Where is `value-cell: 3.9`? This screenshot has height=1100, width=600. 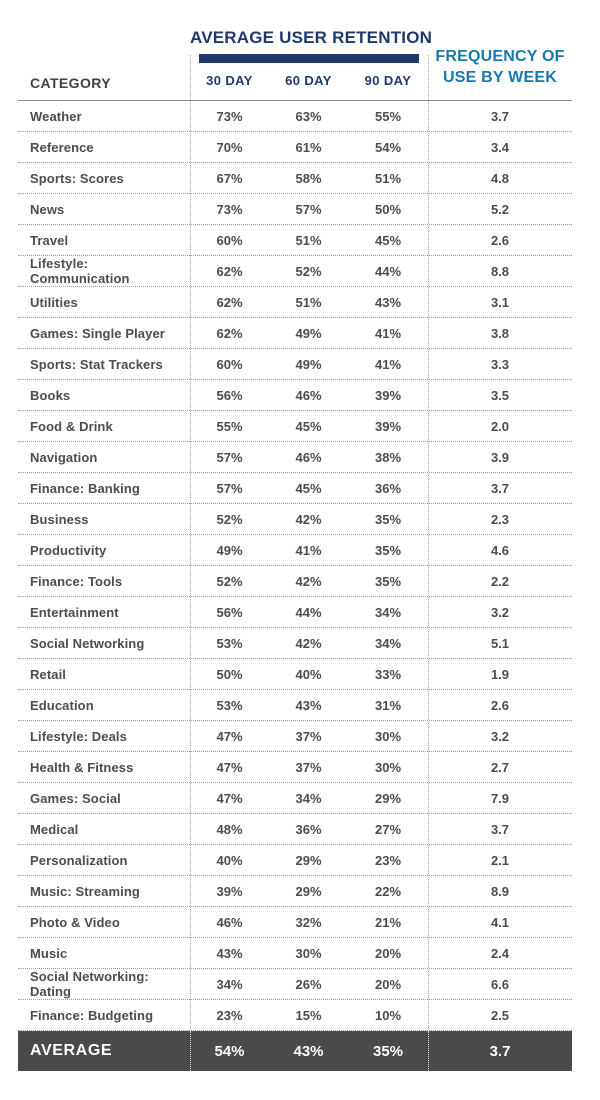
value-cell: 3.9 is located at coordinates (500, 457).